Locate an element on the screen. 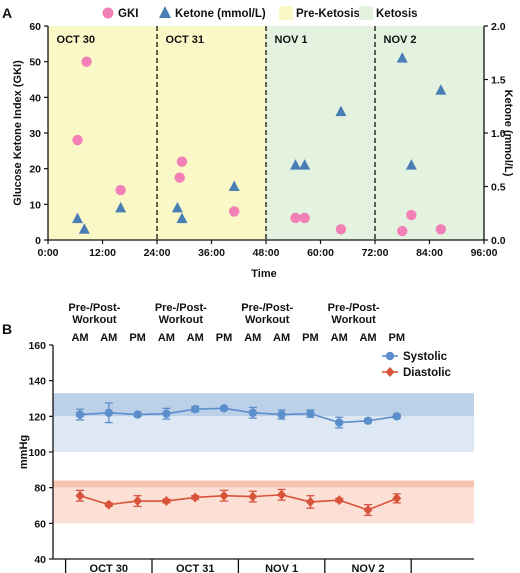  y-tick-label: 10 is located at coordinates (35, 205).